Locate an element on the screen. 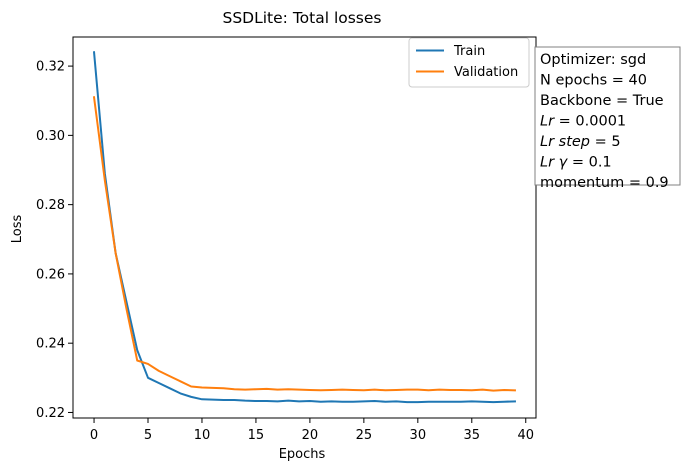 The height and width of the screenshot is (470, 685). y-tick-label: 0.32 is located at coordinates (50, 67).